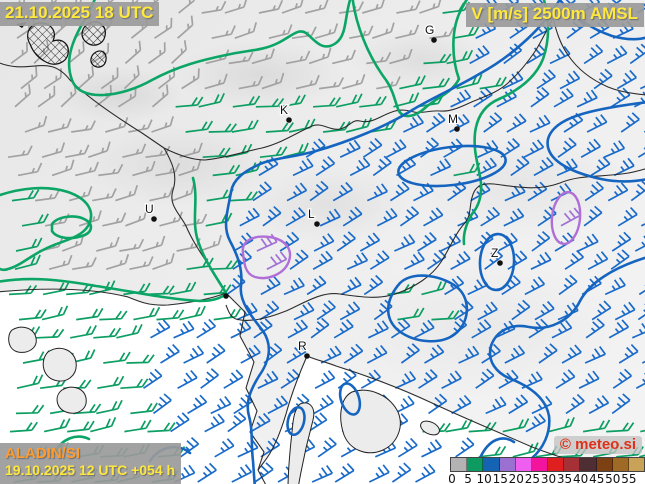  Describe the element at coordinates (494, 253) in the screenshot. I see `svg-text: Z` at that location.